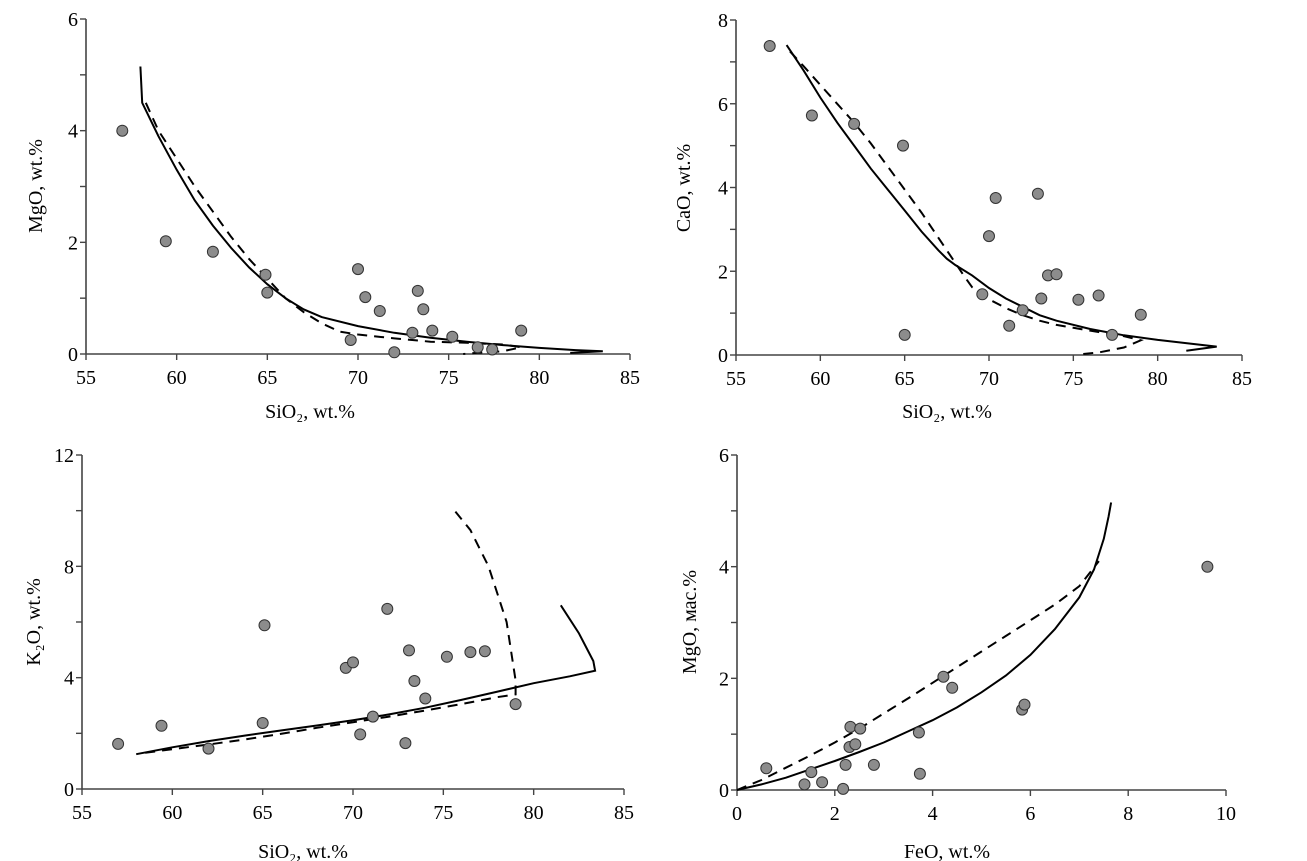  What do you see at coordinates (690, 622) in the screenshot?
I see `y-axis-title: MgO, мас.%` at bounding box center [690, 622].